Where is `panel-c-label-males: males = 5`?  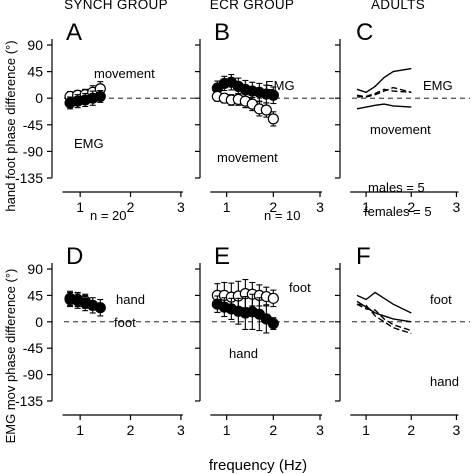
panel-c-label-males: males = 5 is located at coordinates (396, 187).